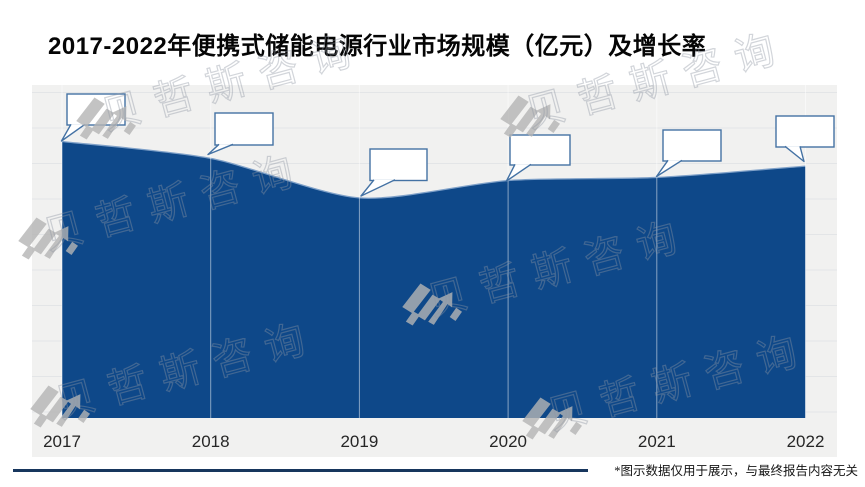  I want to click on x-tick-2021: 2021, so click(656, 441).